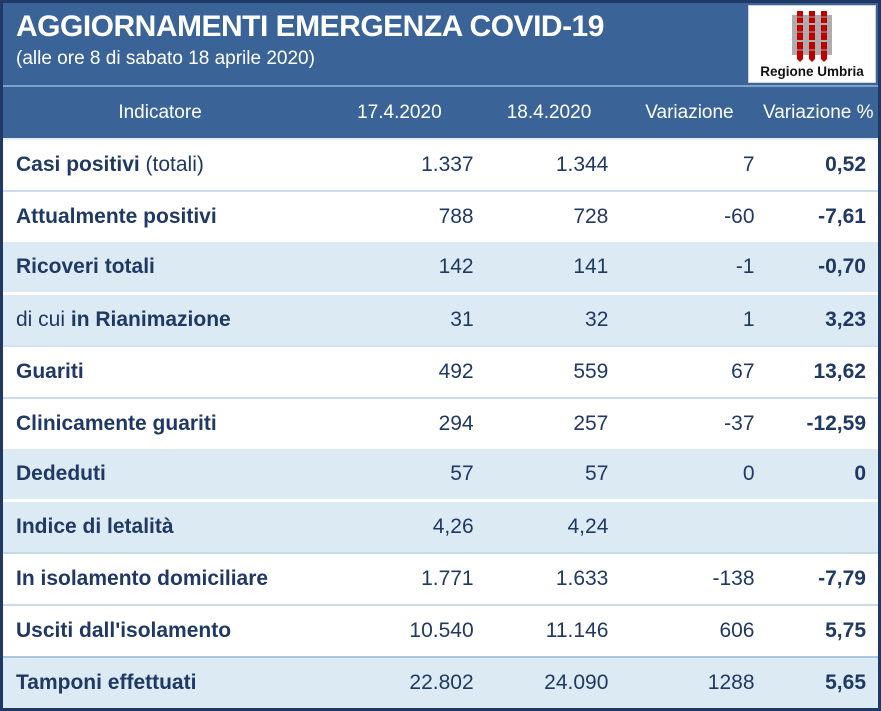 This screenshot has height=711, width=881. What do you see at coordinates (689, 422) in the screenshot?
I see `value-variazione: -37` at bounding box center [689, 422].